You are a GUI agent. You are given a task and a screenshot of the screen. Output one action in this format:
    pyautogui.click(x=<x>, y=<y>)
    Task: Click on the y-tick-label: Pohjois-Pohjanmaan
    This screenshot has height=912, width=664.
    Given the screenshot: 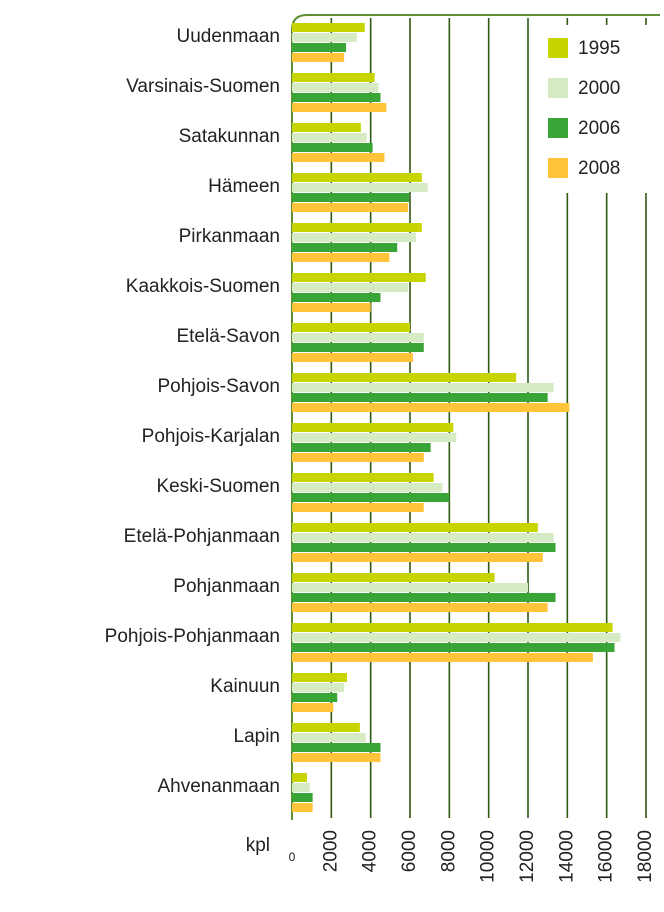 What is the action you would take?
    pyautogui.click(x=192, y=636)
    